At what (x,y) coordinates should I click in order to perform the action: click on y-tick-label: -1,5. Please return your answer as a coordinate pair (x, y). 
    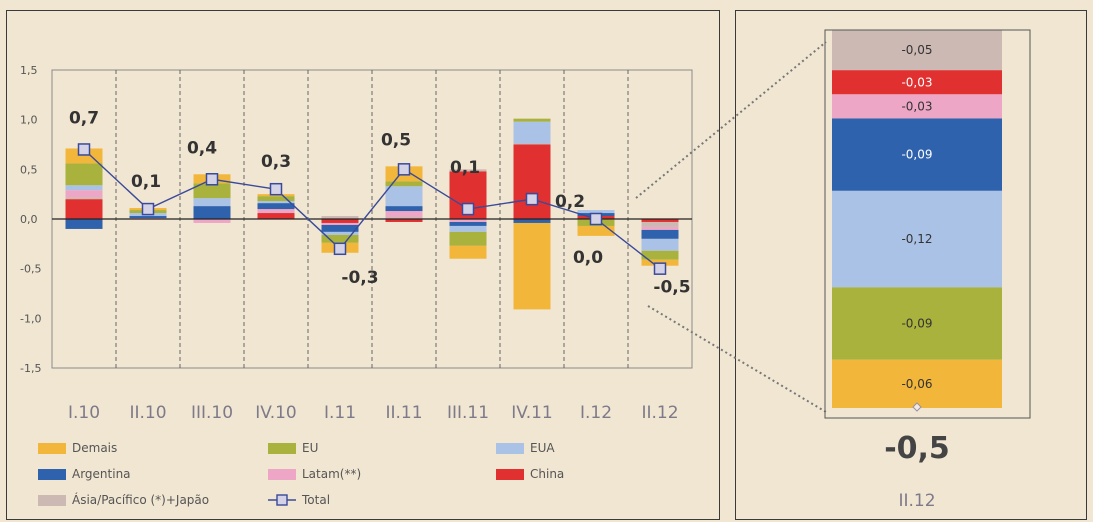
    Looking at the image, I should click on (30, 368).